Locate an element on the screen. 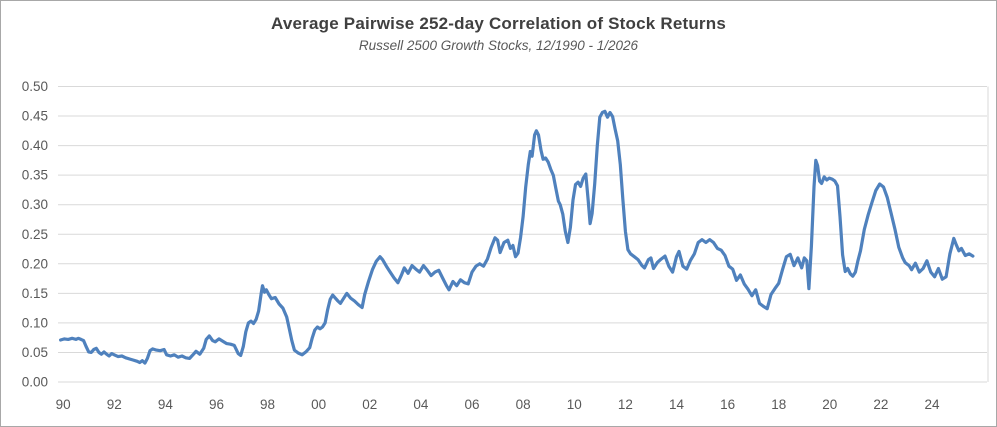  x-tick-label: 06 is located at coordinates (472, 404).